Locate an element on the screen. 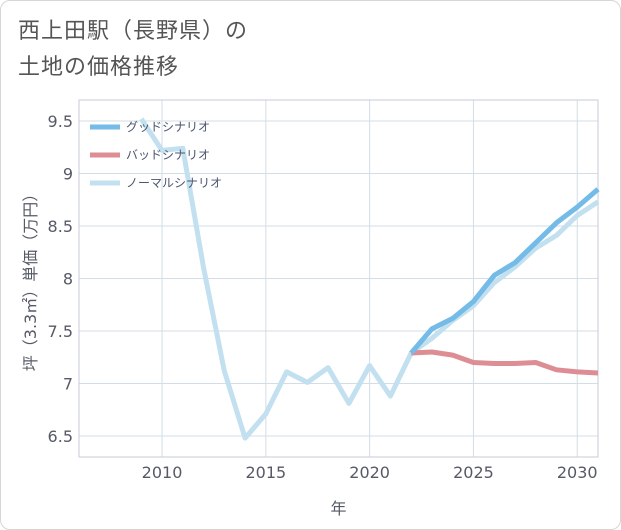 This screenshot has height=530, width=621. title-line-1: 西上田駅（長野県）の is located at coordinates (133, 31).